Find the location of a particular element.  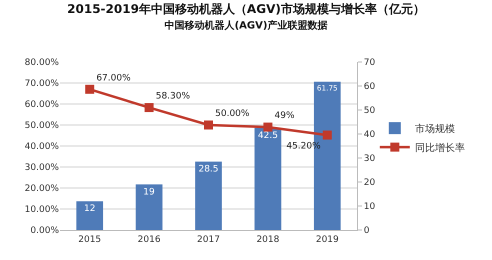

y-tick-label: 10.00% is located at coordinates (42, 210).